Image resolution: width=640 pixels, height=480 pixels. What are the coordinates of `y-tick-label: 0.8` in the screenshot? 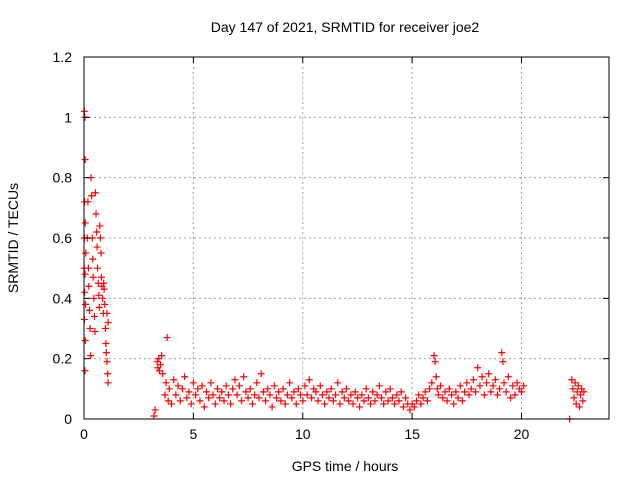 It's located at (63, 178).